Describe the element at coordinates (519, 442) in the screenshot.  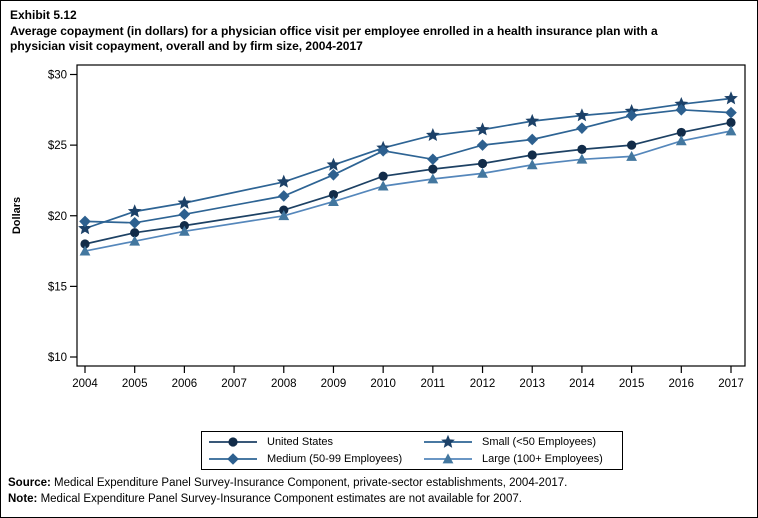
I see `legend-item-small-50-employees: Small (<50 Employees)` at that location.